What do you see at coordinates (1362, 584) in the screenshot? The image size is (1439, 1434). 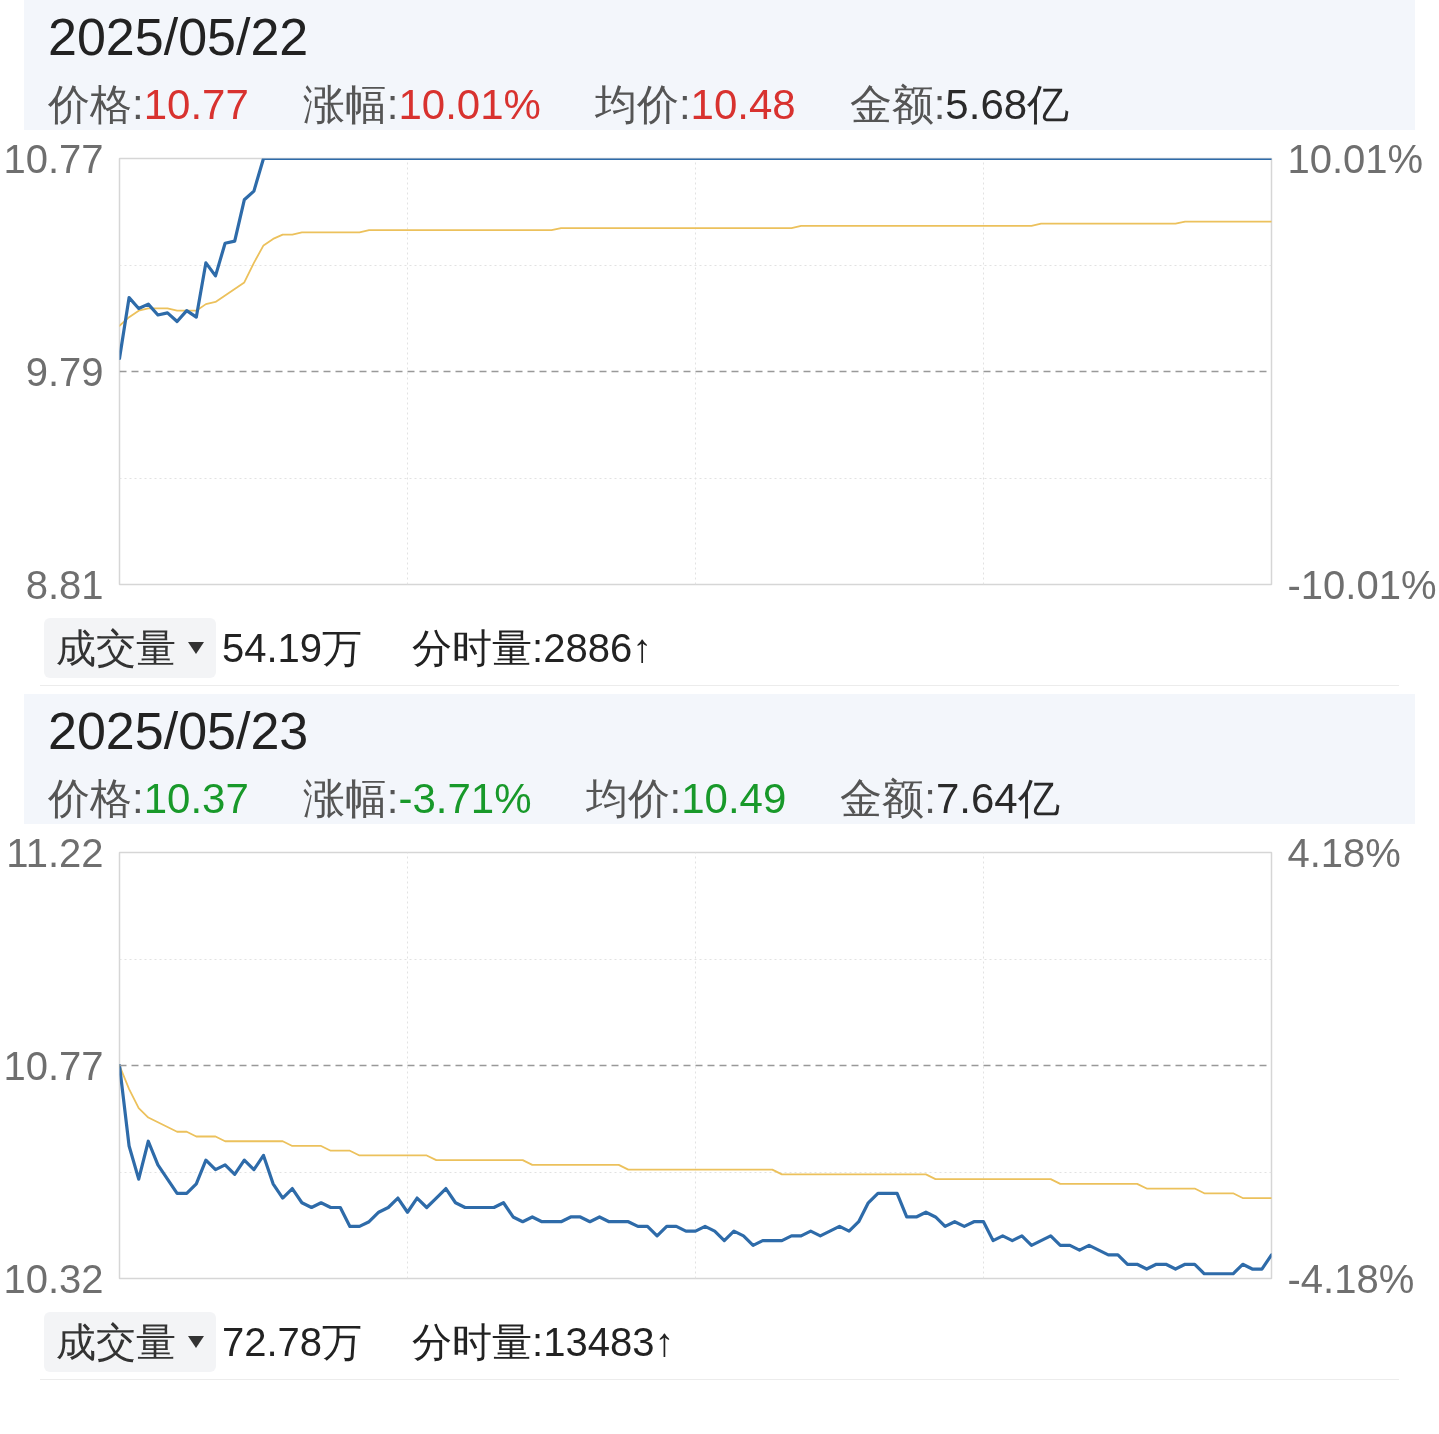 I see `y2-tick-label: -10.01%` at bounding box center [1362, 584].